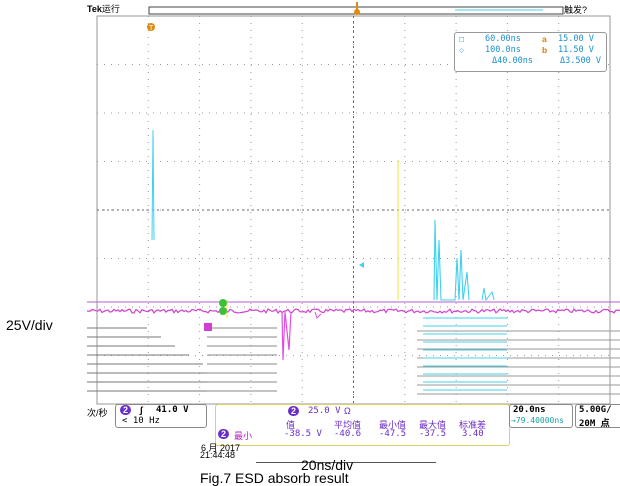  Describe the element at coordinates (161, 416) in the screenshot. I see `trigger-readout: 2 ∫ 41.0 V < 10 Hz` at that location.